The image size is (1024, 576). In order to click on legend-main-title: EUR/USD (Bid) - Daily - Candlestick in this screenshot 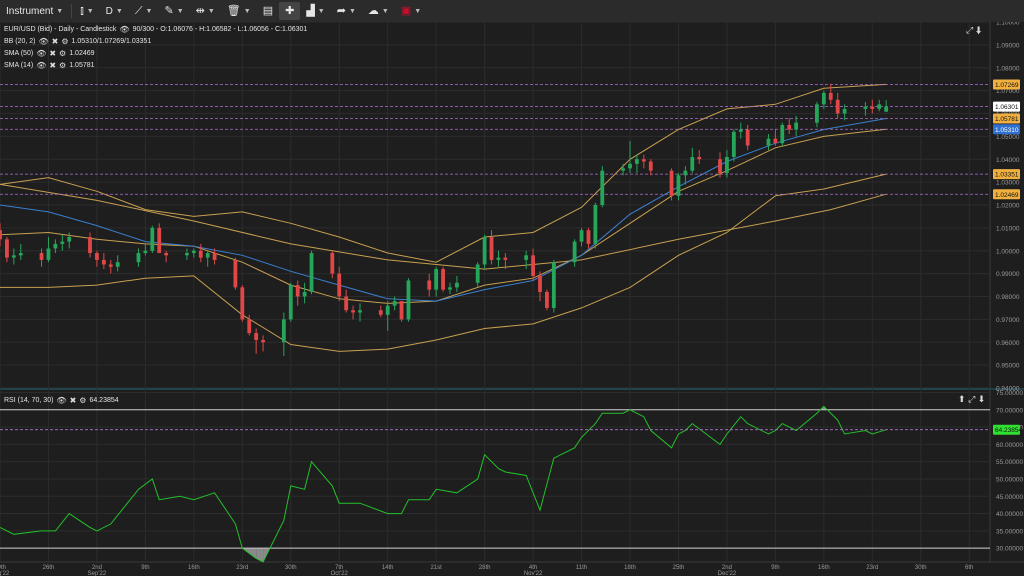, I will do `click(60, 29)`.